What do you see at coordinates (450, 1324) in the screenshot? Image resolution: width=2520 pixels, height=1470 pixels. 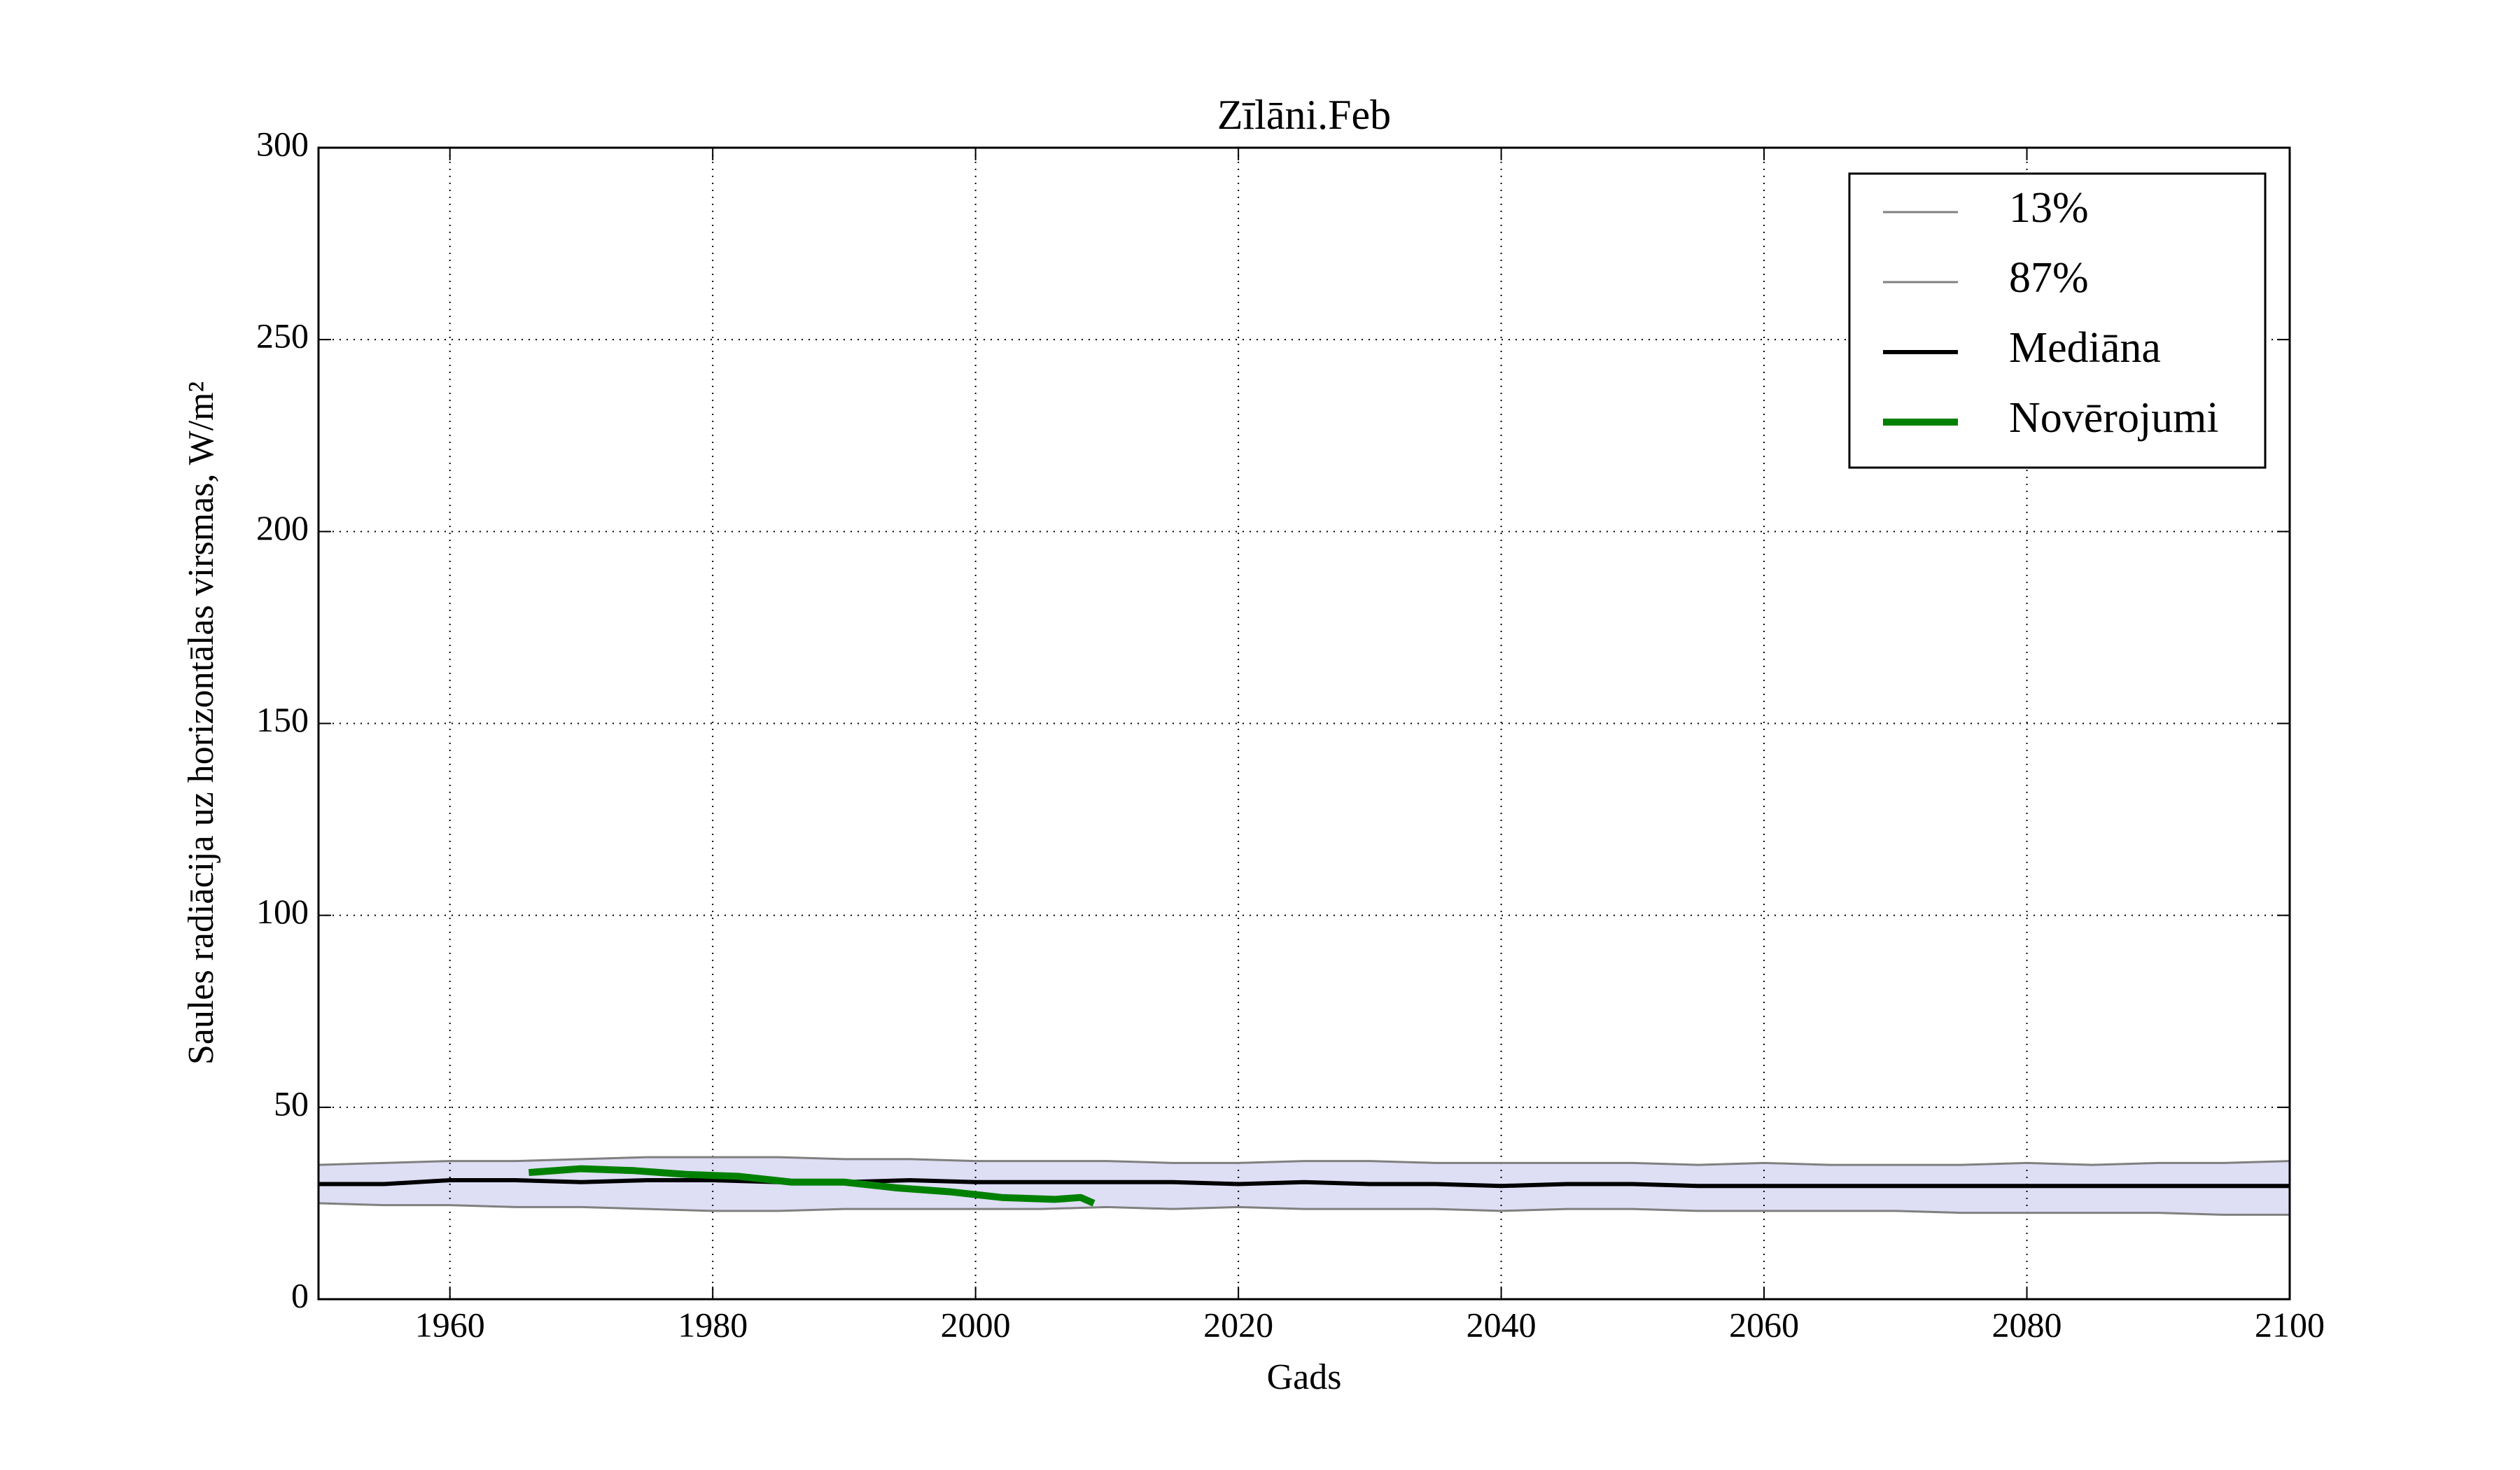 I see `x-tick-label: 1960` at bounding box center [450, 1324].